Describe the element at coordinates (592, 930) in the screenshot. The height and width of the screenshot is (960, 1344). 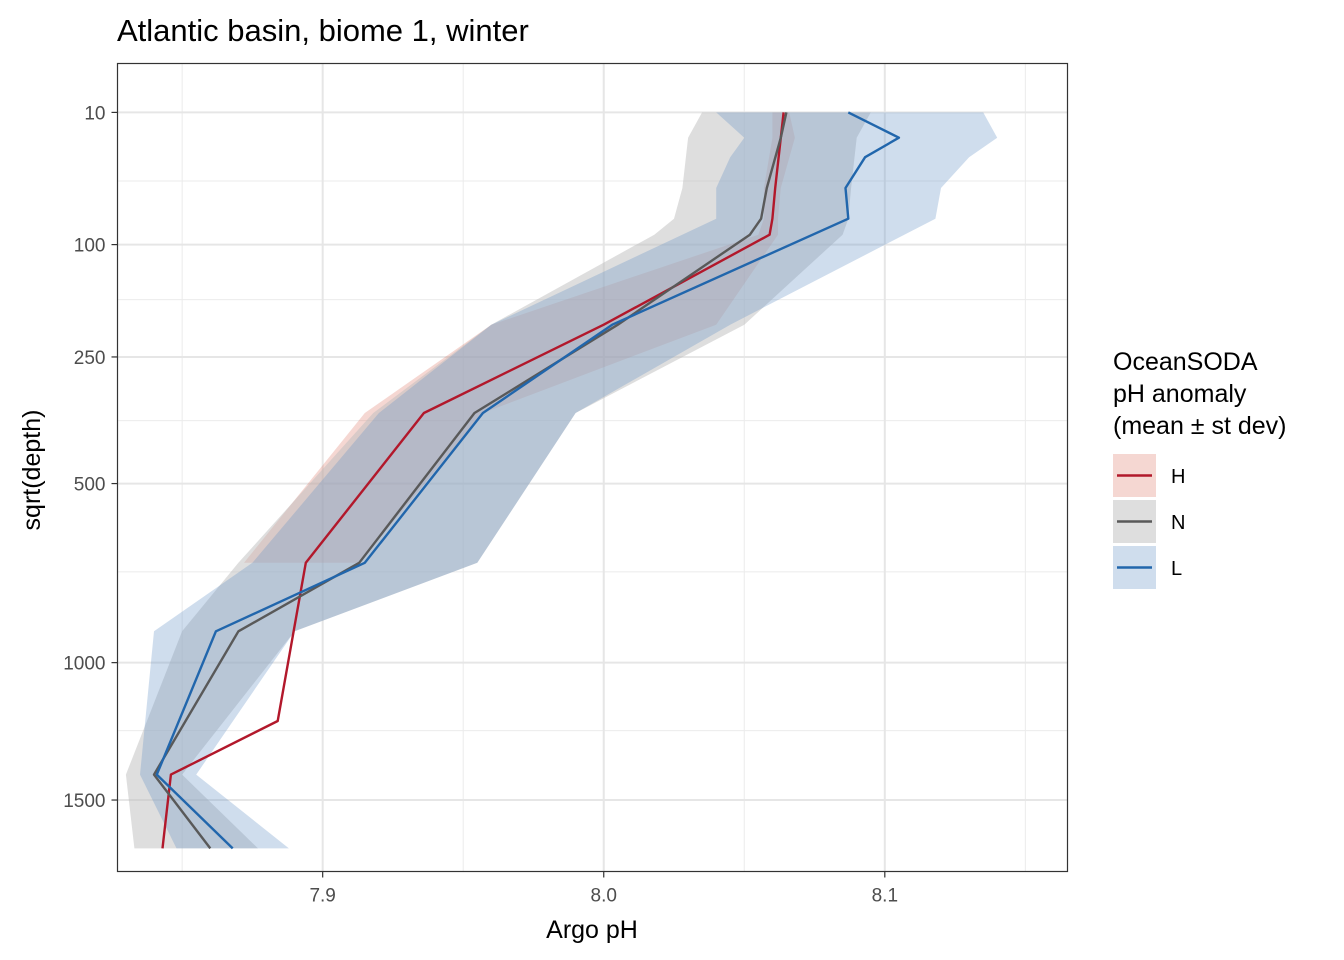
I see `x-axis-title: Argo pH` at that location.